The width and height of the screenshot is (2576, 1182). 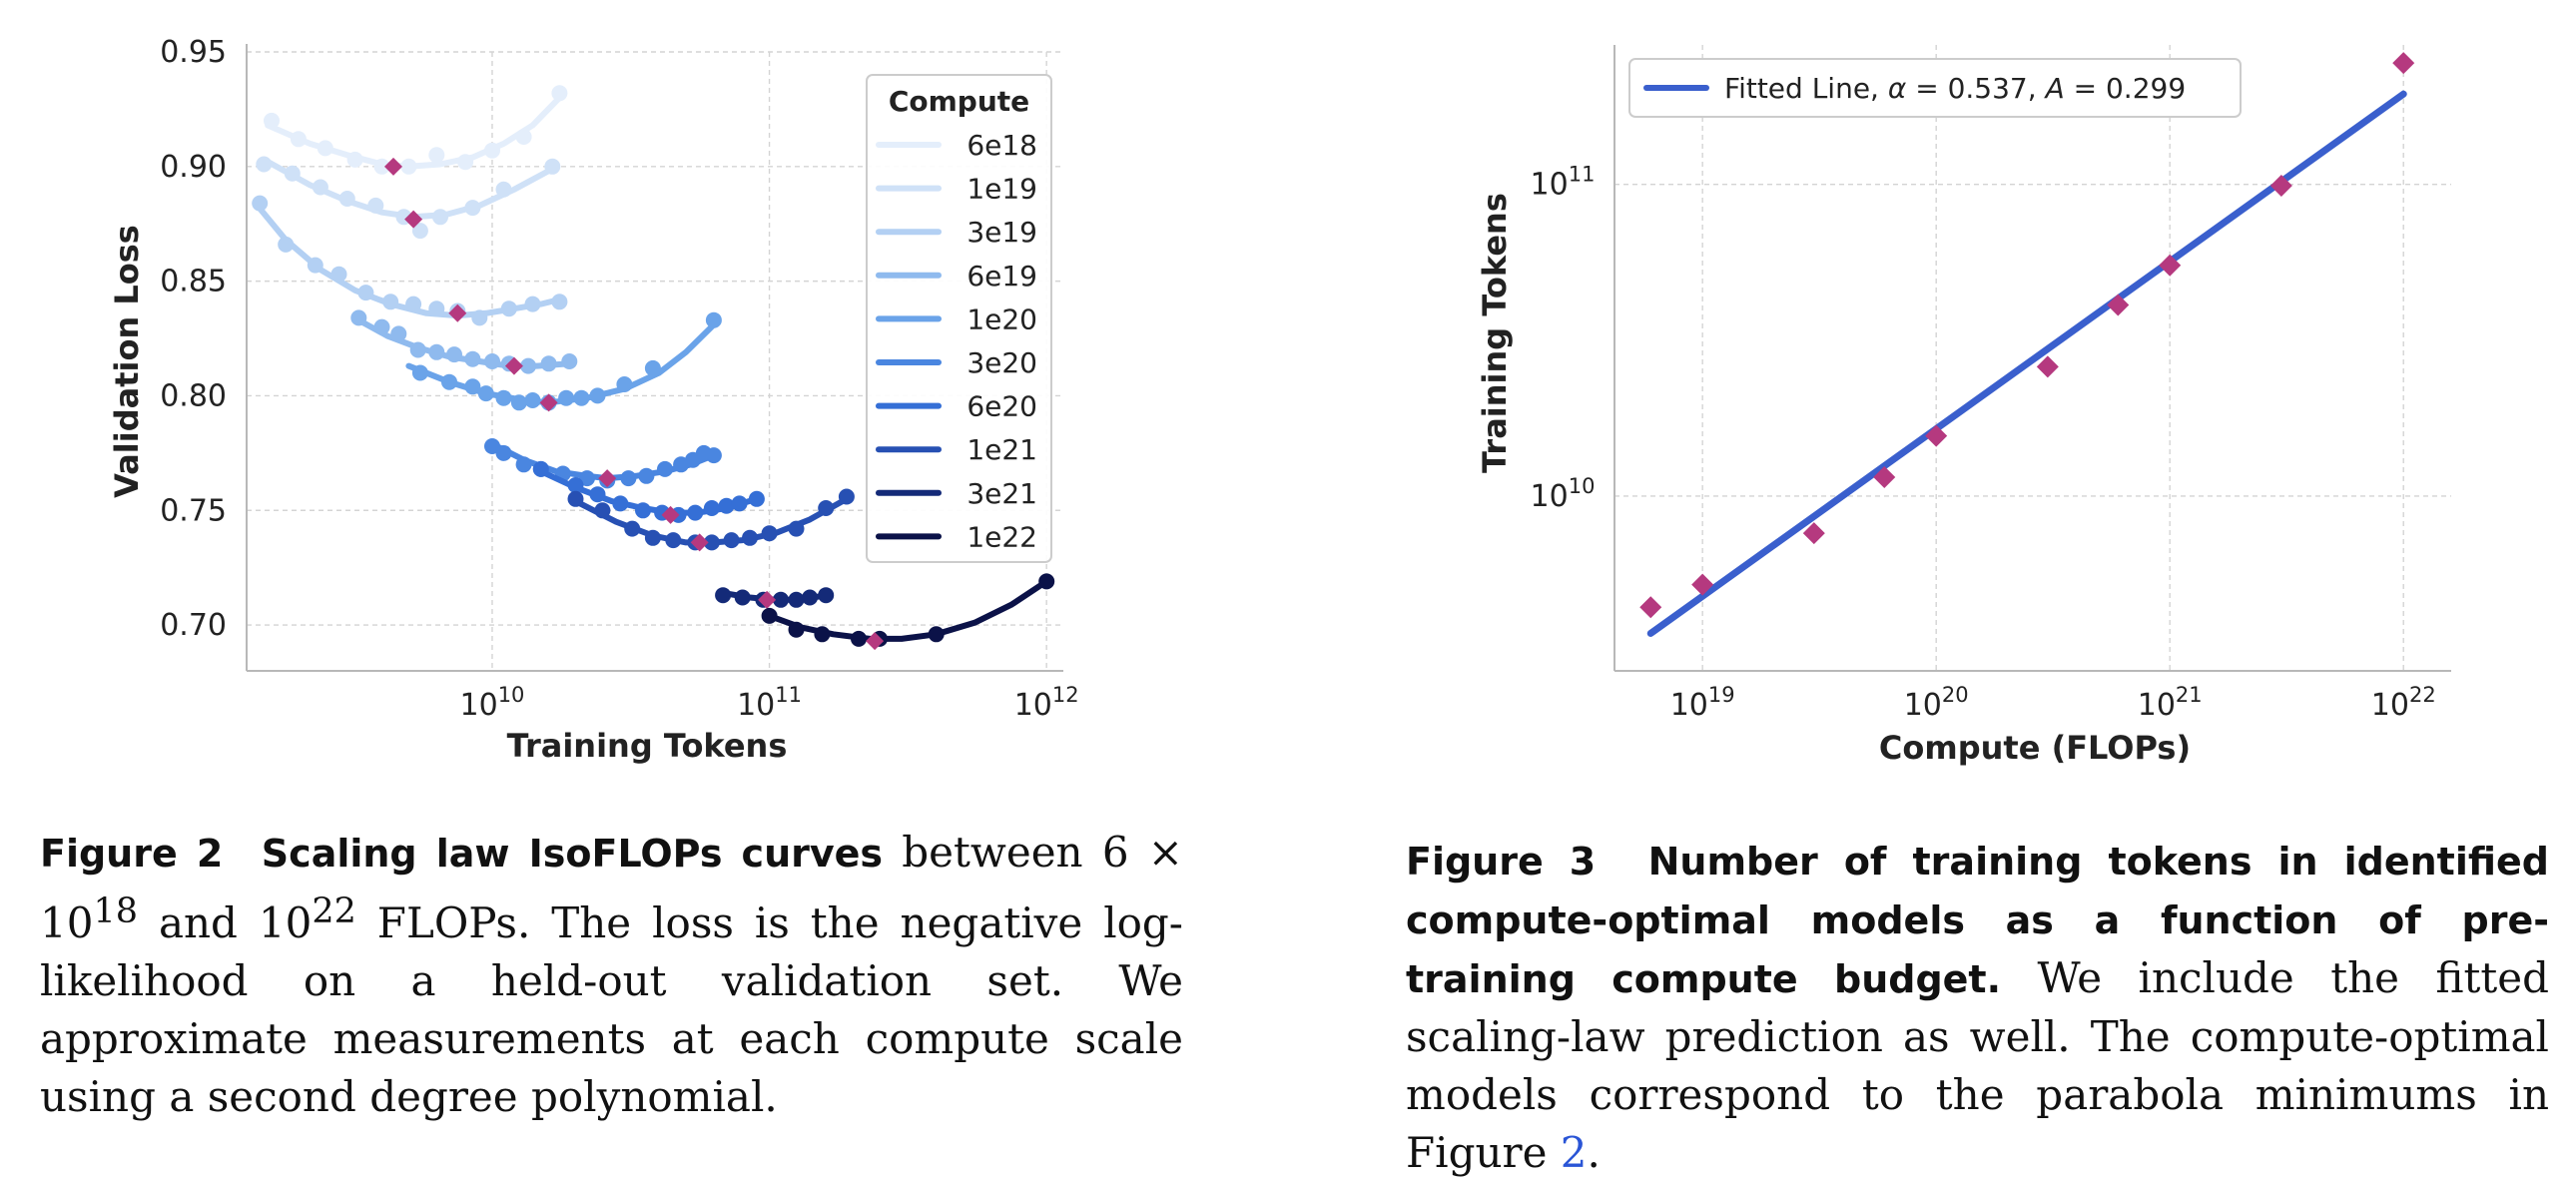 I want to click on x-tick-label: 1010, so click(x=492, y=703).